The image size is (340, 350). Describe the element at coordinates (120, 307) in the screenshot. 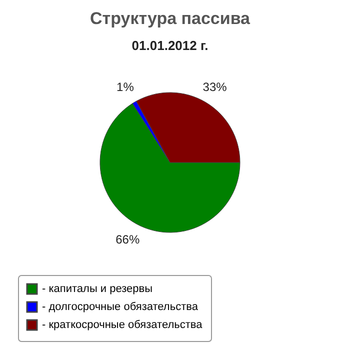

I see `legend-label: - долгосрочные обязательства` at that location.